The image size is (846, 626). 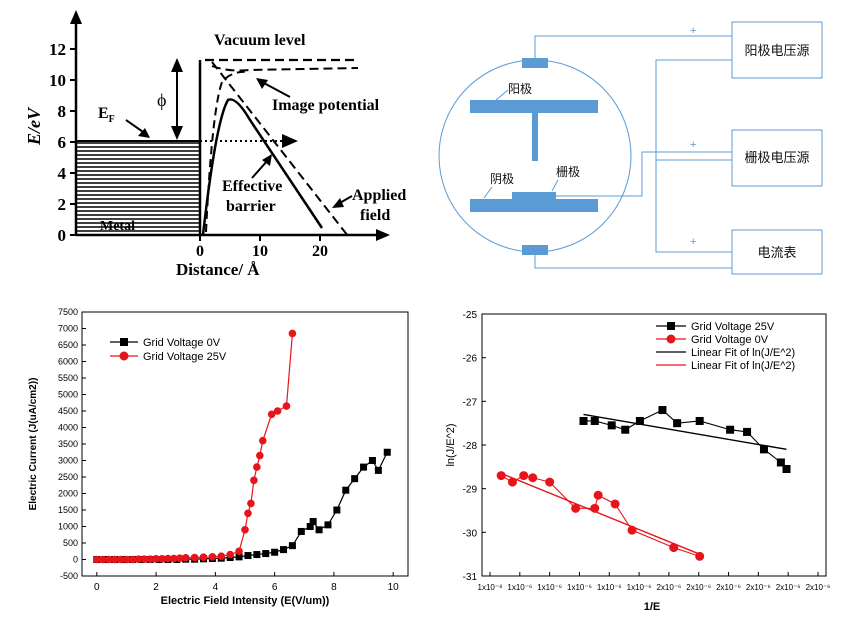 I want to click on legend-marker-0v, so click(x=124, y=342).